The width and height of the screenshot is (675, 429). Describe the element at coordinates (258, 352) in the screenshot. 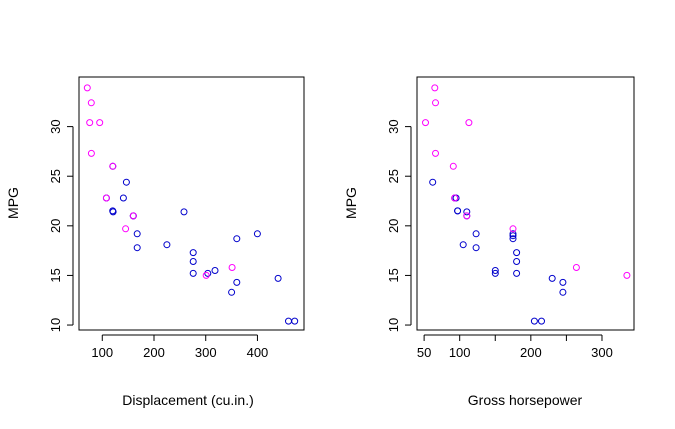

I see `x-tick-label: 400` at that location.